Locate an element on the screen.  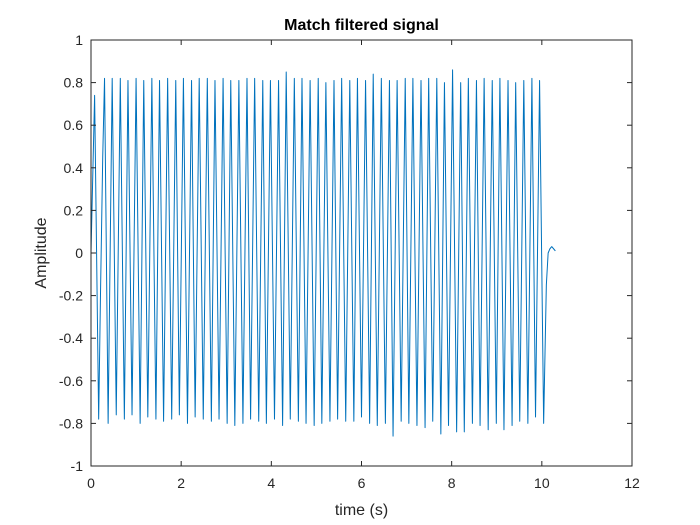
x-tick-label: 8 is located at coordinates (452, 483).